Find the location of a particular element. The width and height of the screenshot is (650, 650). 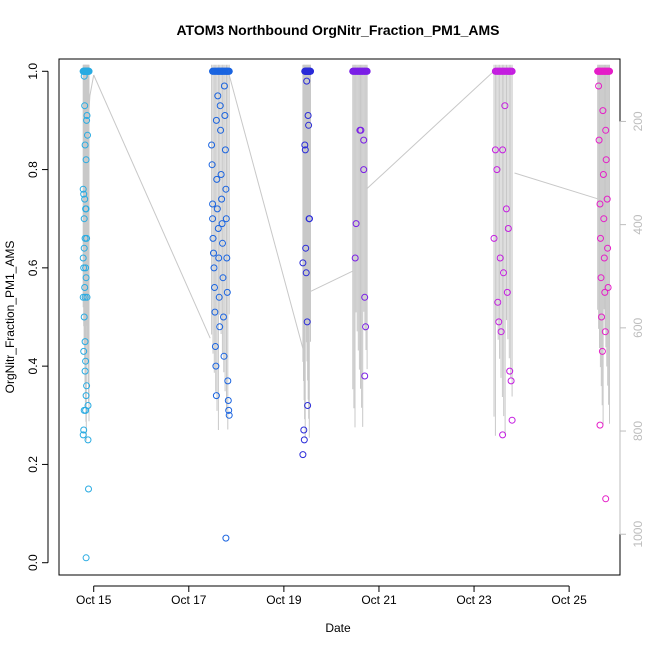

y-right-tick-label: 800 is located at coordinates (638, 431).